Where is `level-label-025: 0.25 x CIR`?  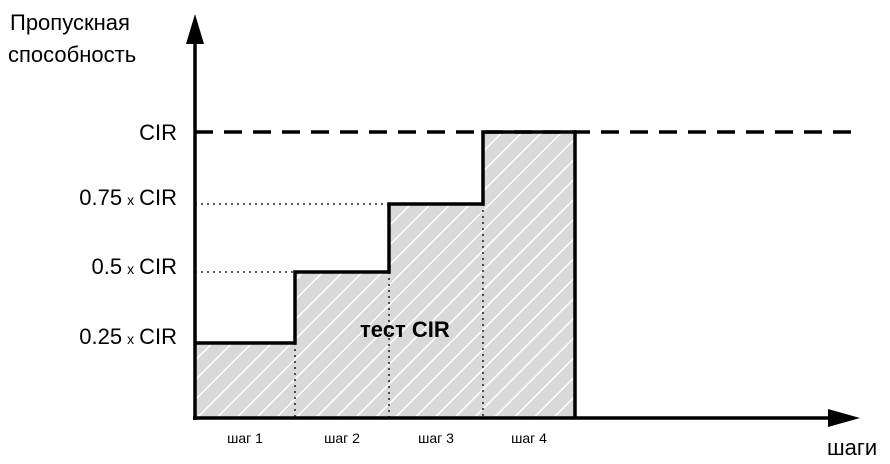 level-label-025: 0.25 x CIR is located at coordinates (128, 336).